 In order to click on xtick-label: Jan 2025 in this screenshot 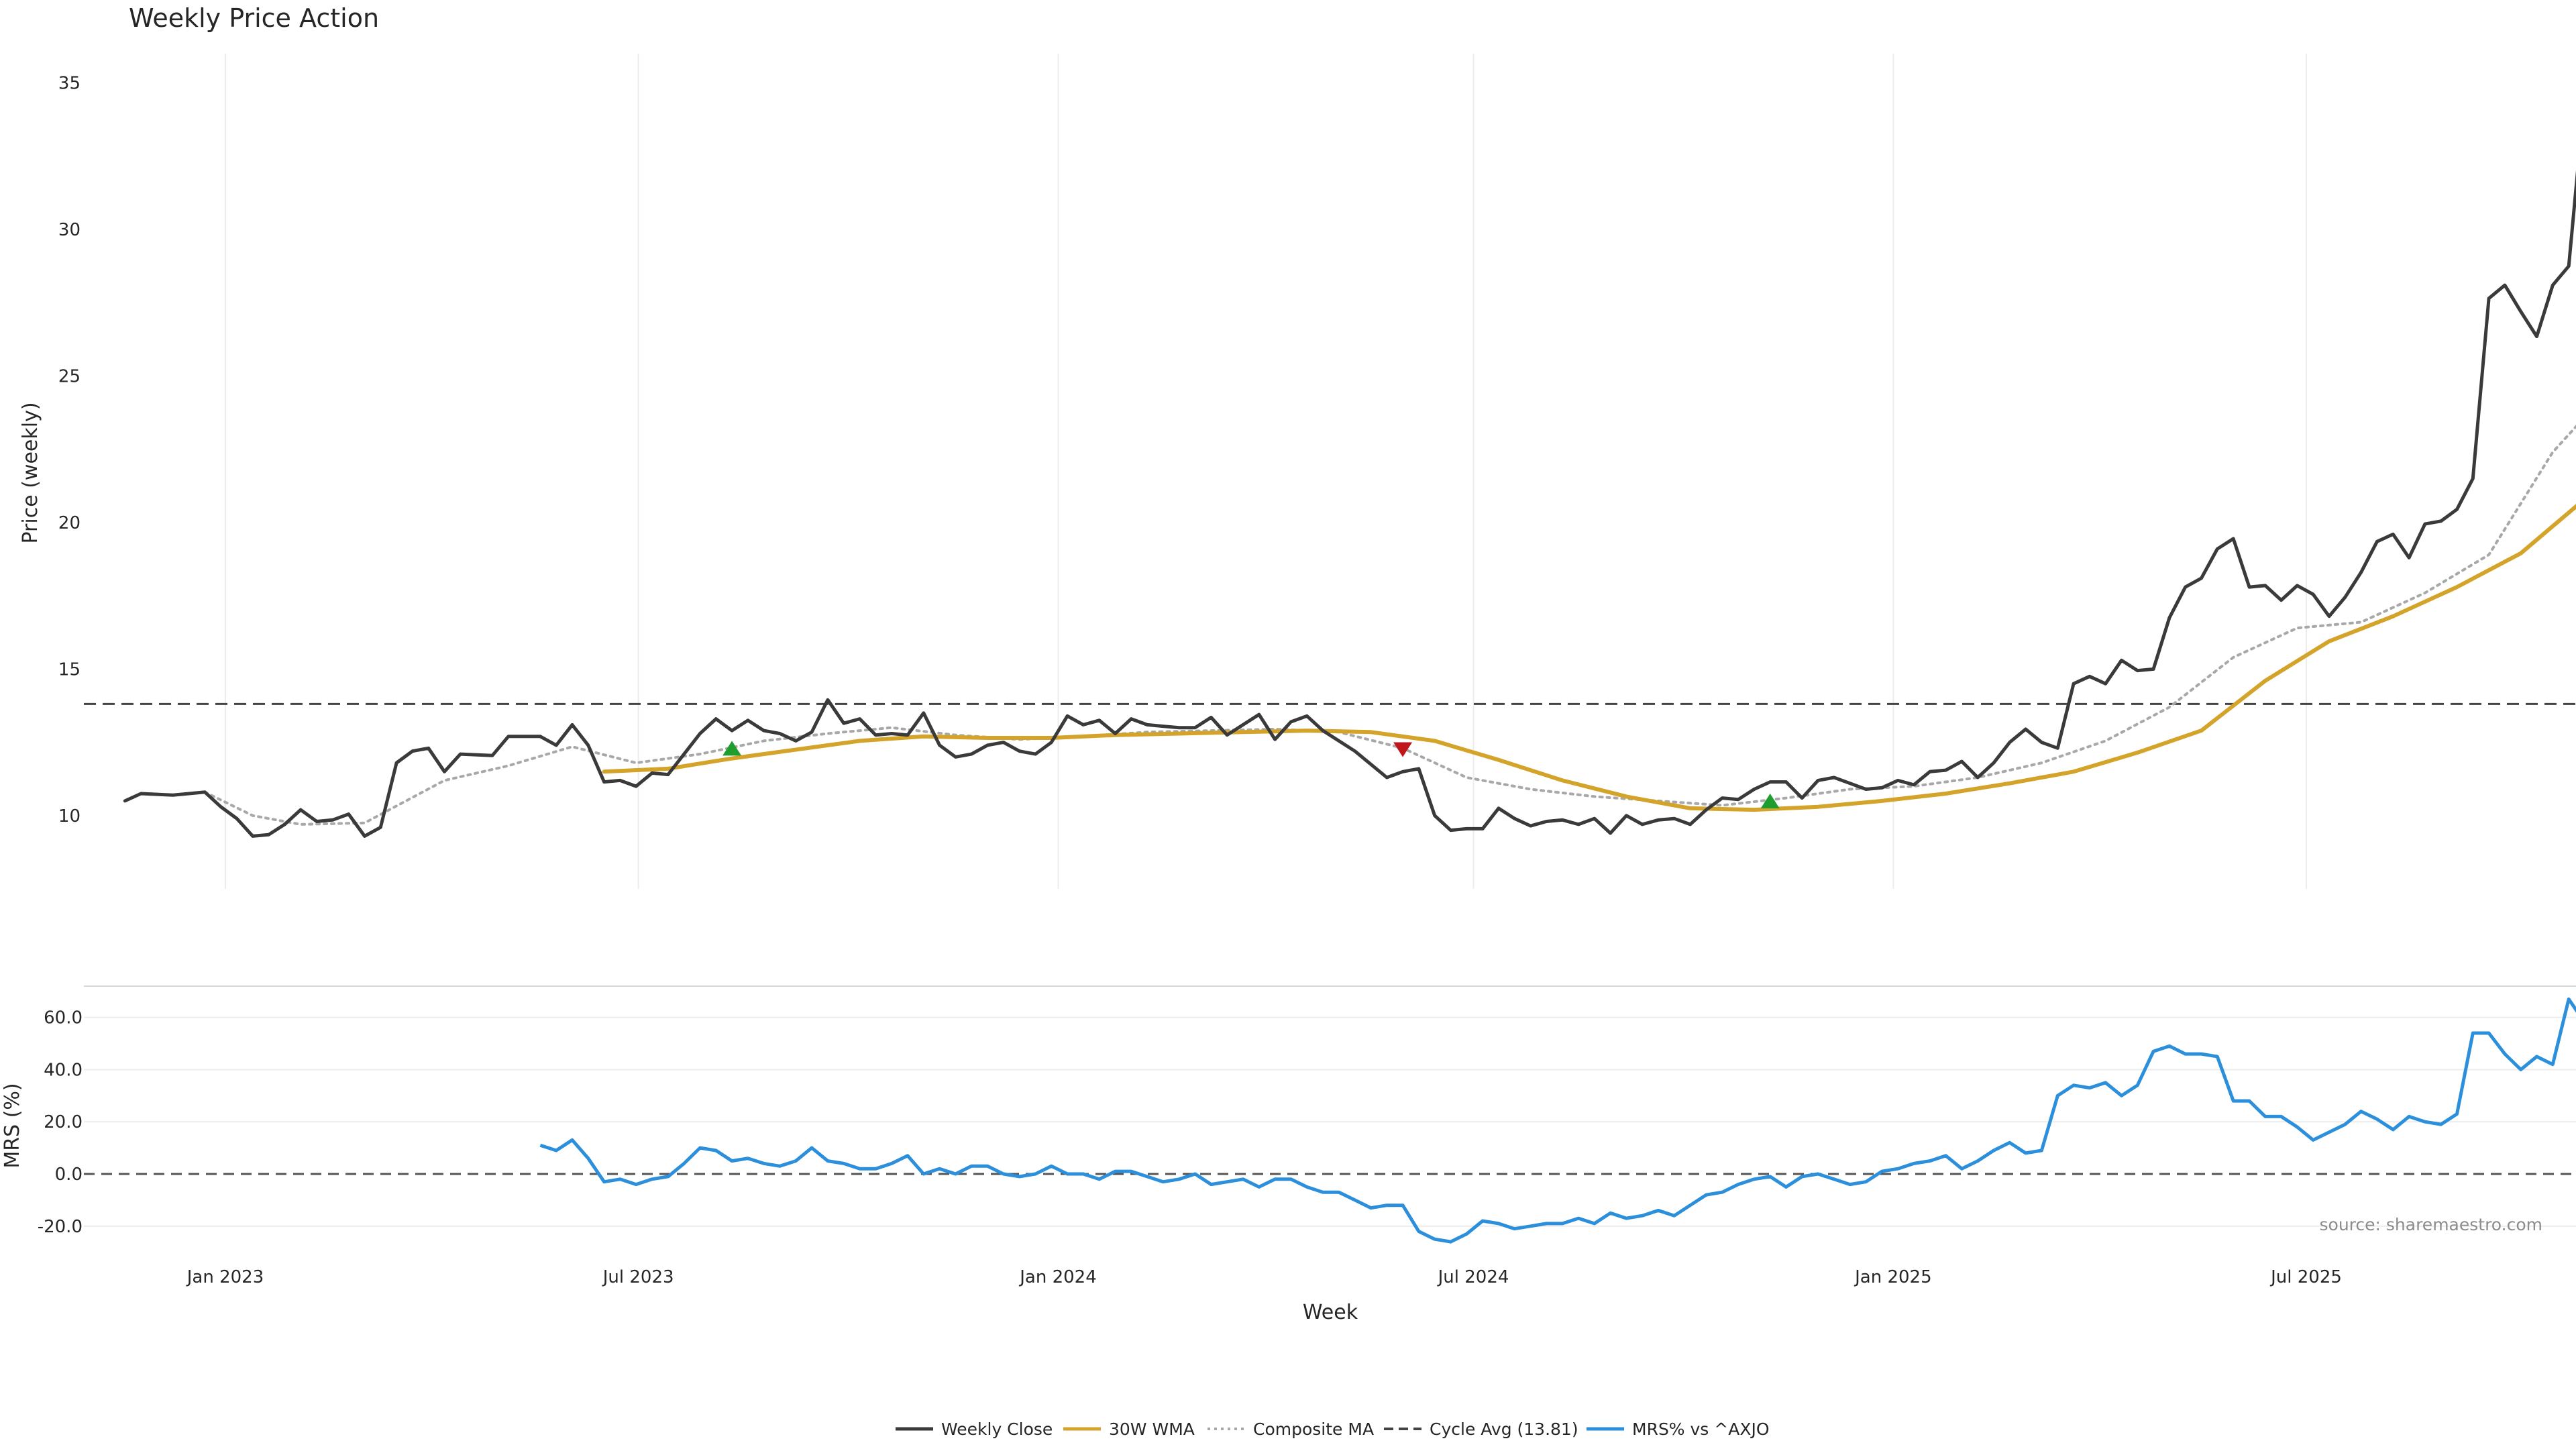, I will do `click(1893, 1277)`.